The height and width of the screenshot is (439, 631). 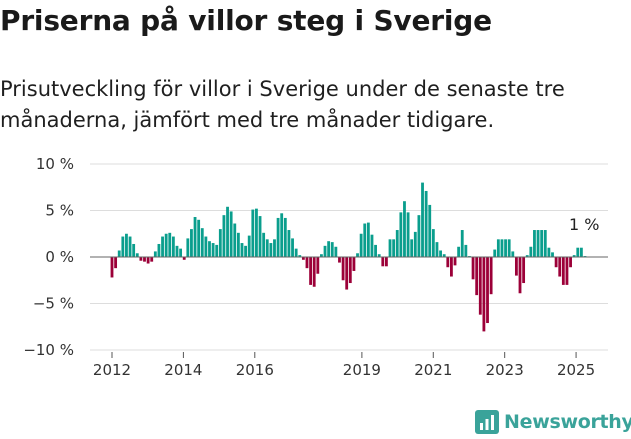 I want to click on x-axis: 2012 2014 2016 2019 2021 2023 2025, so click(x=344, y=365).